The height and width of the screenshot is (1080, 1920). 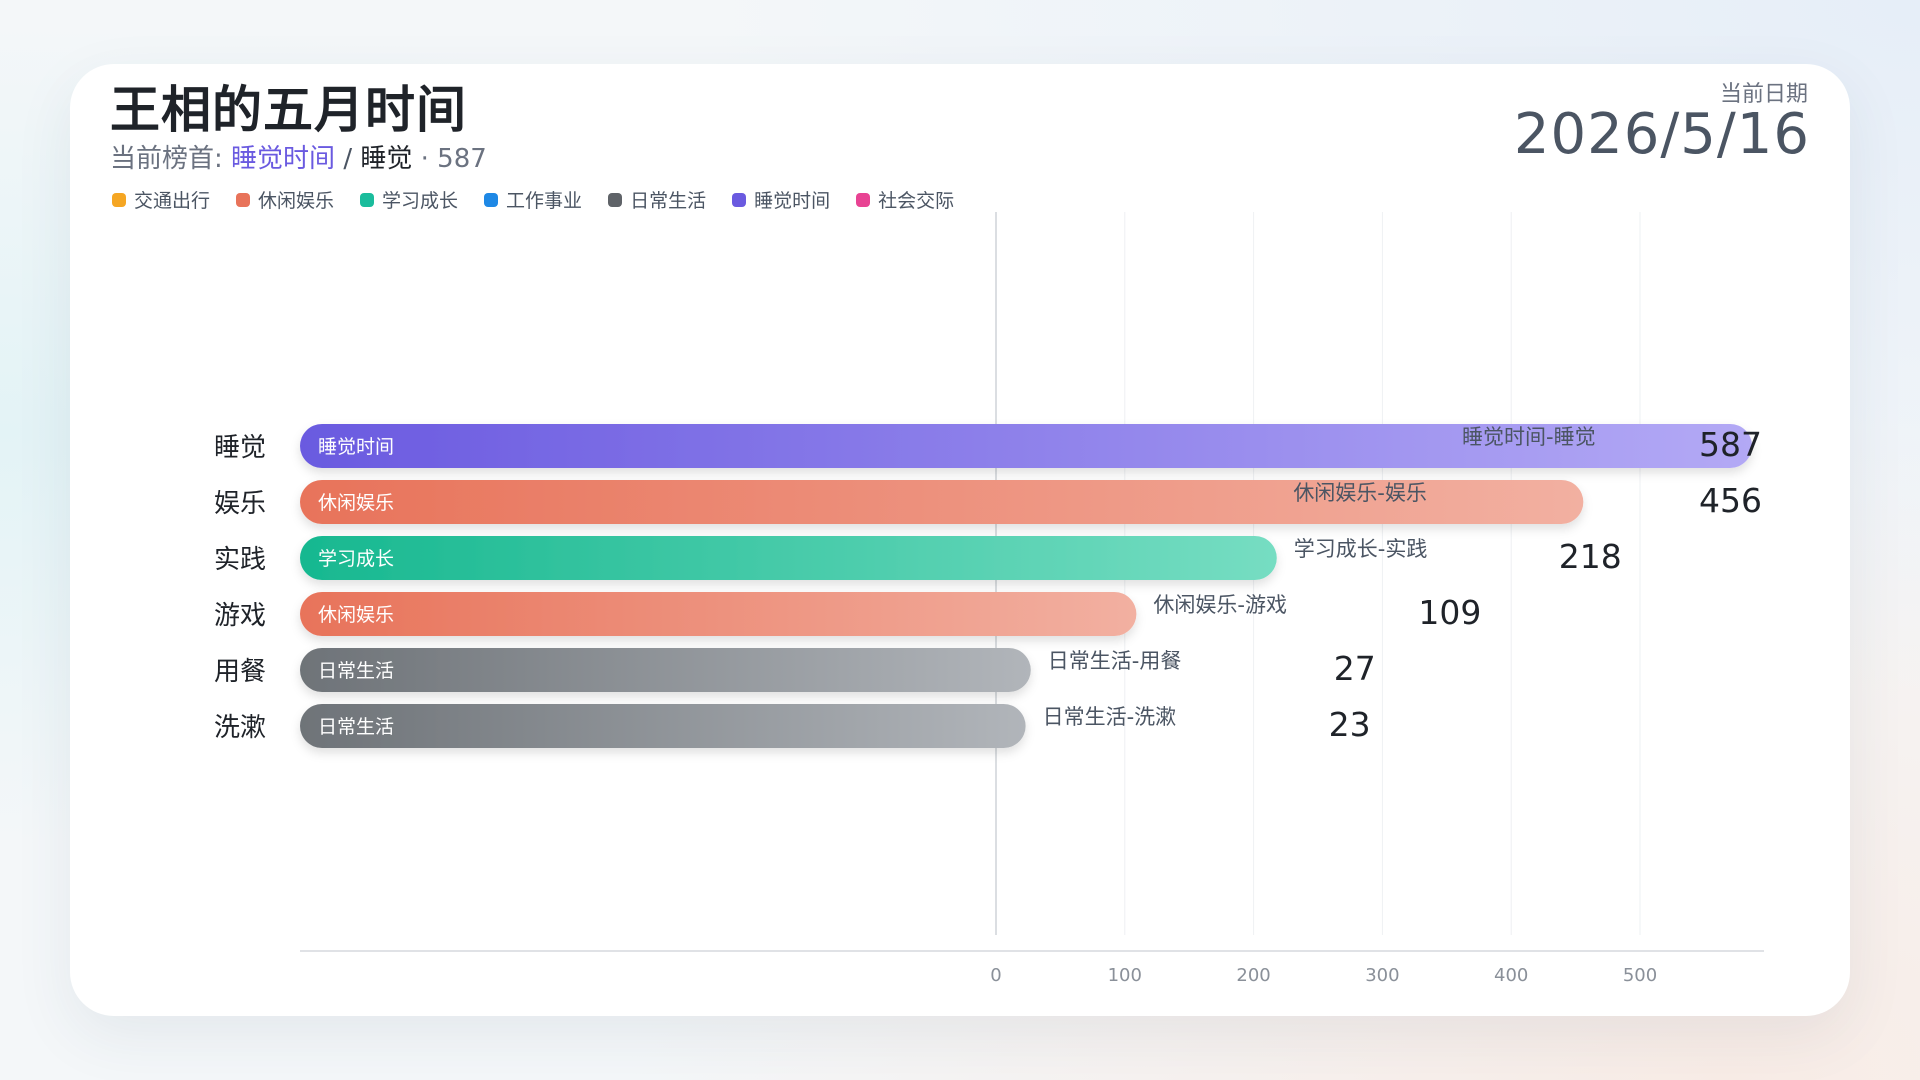 I want to click on y-category-label: 娱乐, so click(x=240, y=504).